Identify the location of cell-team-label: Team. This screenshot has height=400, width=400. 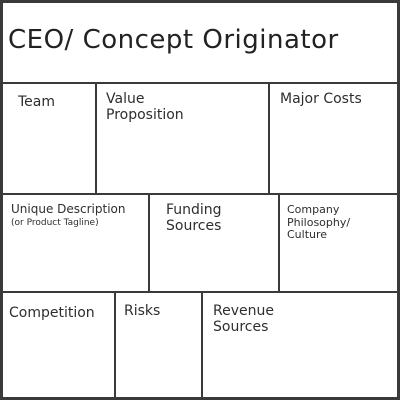
(37, 102).